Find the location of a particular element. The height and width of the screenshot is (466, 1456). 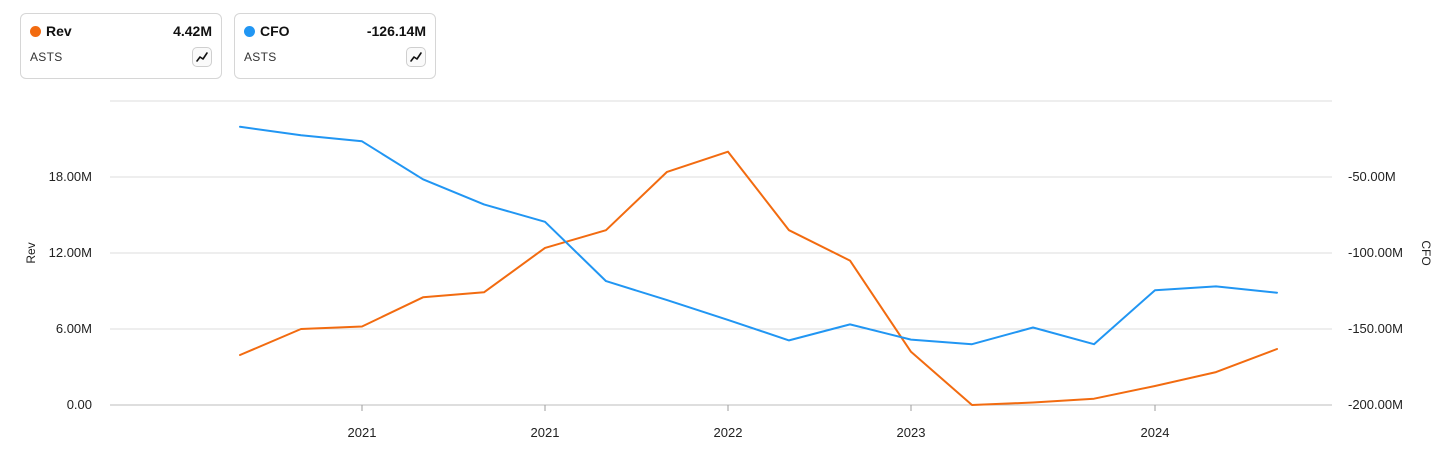

y-right-tick-label: -100.00M is located at coordinates (1375, 252).